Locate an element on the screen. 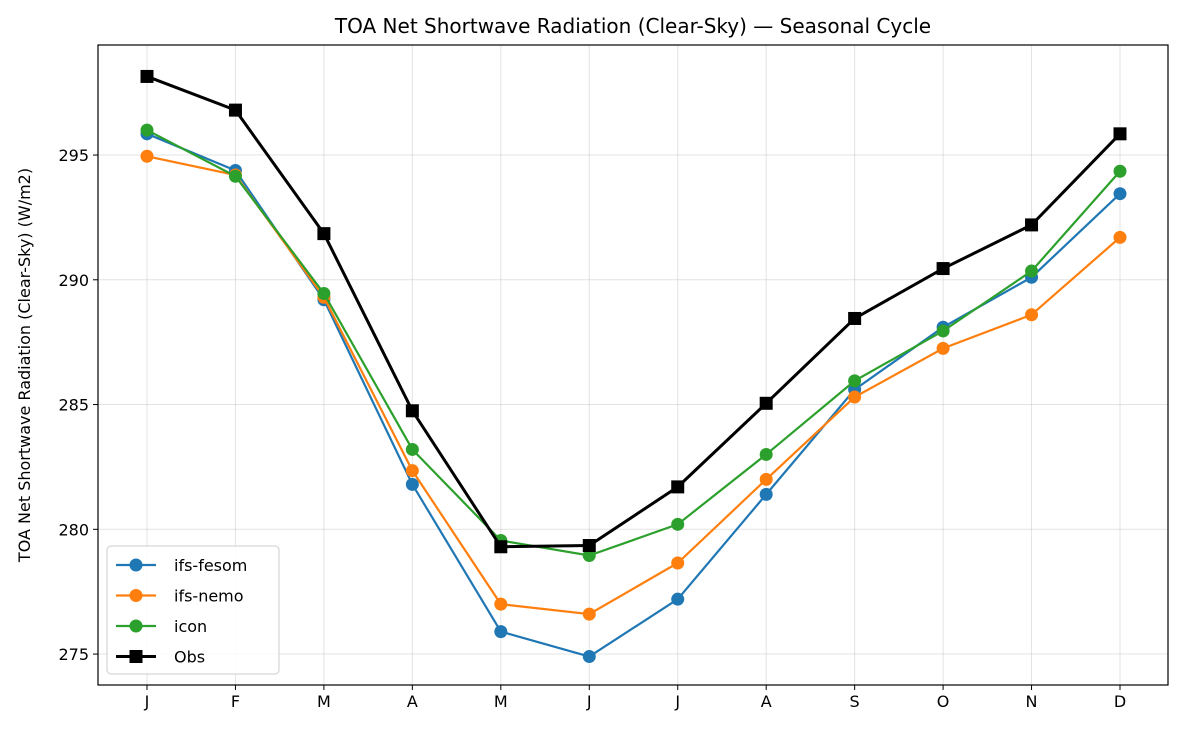  legend: ifs-fesom ifs-nemo icon Obs is located at coordinates (193, 610).